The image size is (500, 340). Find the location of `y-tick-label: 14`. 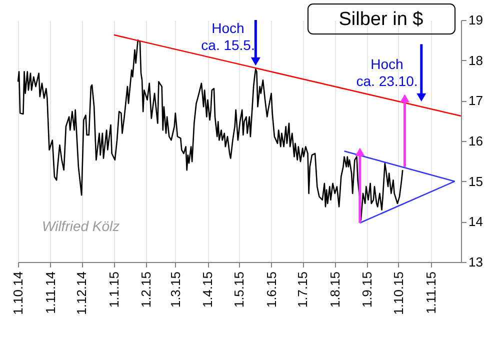

y-tick-label: 14 is located at coordinates (475, 222).